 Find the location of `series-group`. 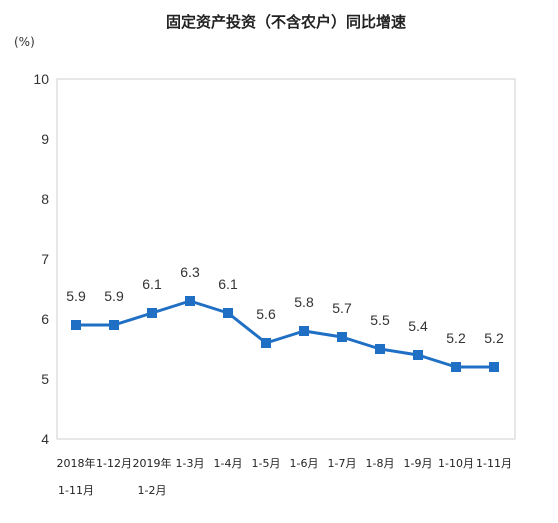

series-group is located at coordinates (285, 334).